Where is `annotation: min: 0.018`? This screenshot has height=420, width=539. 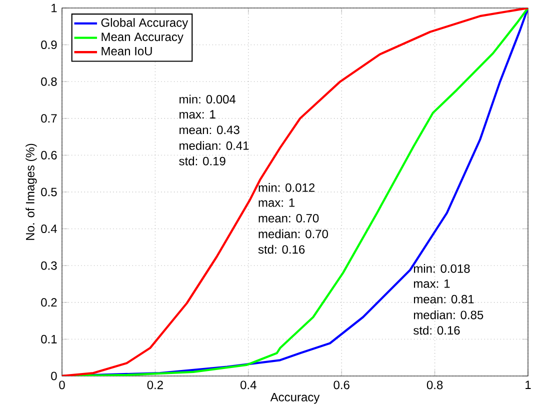
annotation: min: 0.018 is located at coordinates (442, 268).